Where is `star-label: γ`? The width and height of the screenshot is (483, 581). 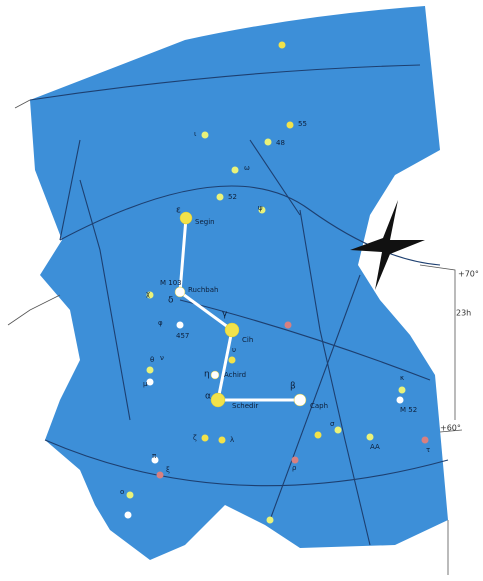 star-label: γ is located at coordinates (225, 315).